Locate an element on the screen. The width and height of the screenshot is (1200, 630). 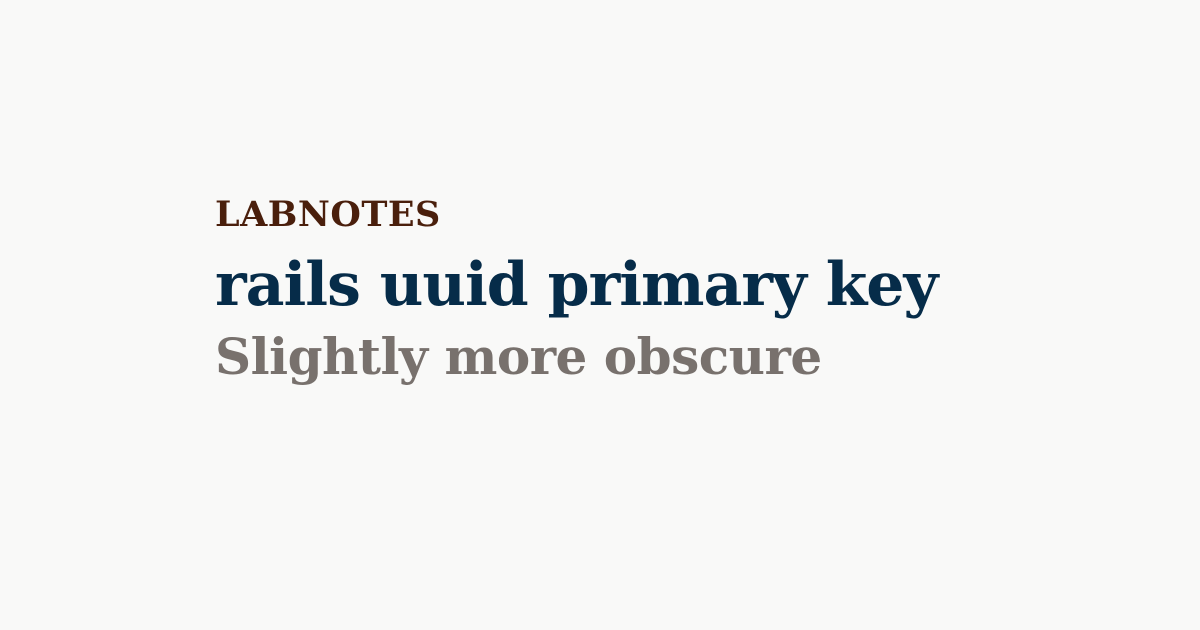
post-subtitle: Slightly more obscure is located at coordinates (518, 356).